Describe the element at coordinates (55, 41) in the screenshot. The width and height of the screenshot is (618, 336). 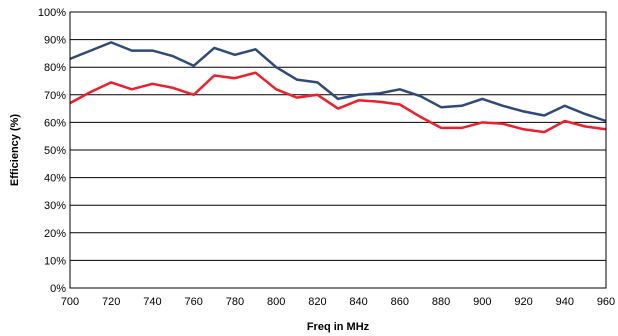
I see `y-tick-label: 90%` at that location.